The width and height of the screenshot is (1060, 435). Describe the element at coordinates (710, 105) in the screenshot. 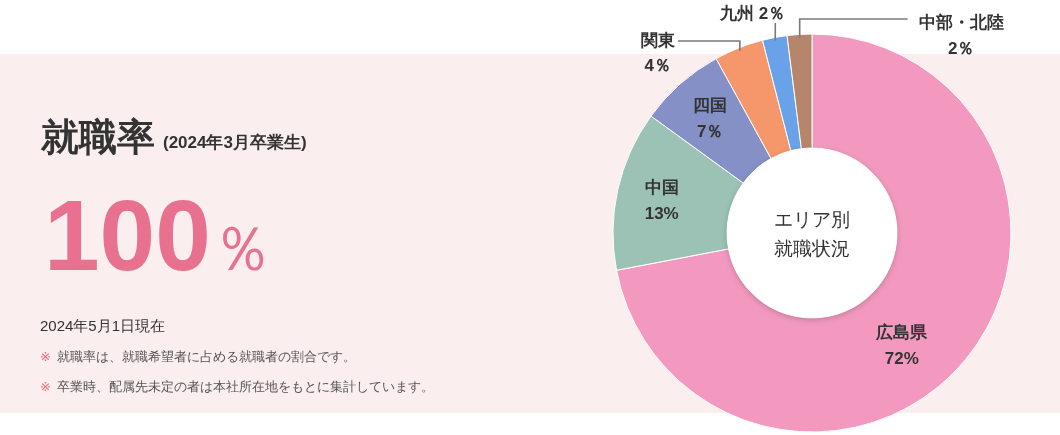

I see `slice-label: 四国` at that location.